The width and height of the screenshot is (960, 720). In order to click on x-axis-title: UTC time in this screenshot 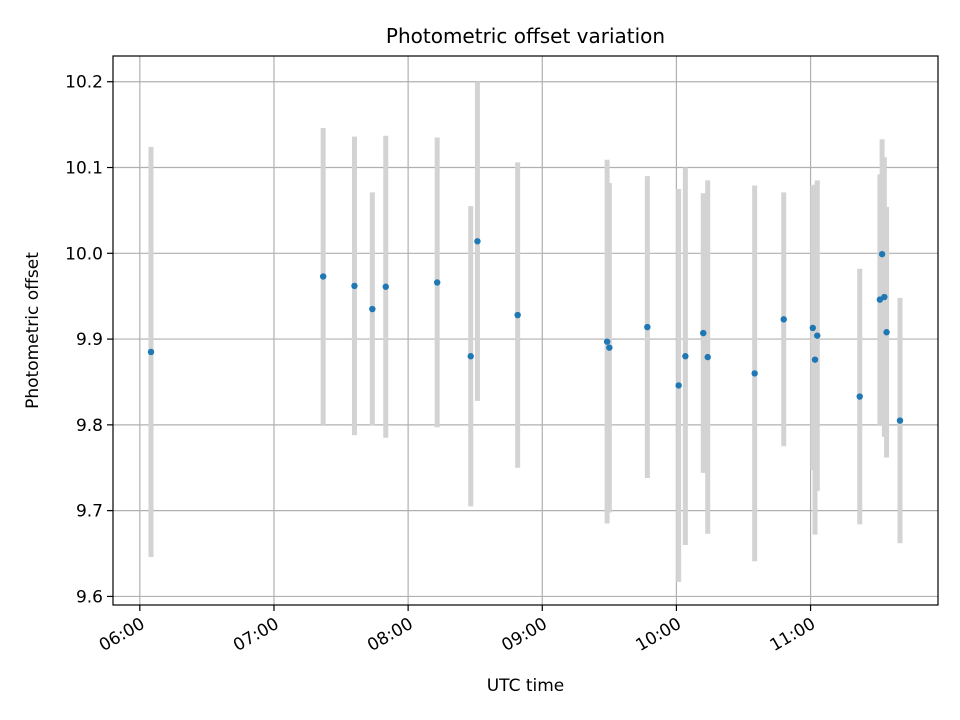, I will do `click(526, 686)`.